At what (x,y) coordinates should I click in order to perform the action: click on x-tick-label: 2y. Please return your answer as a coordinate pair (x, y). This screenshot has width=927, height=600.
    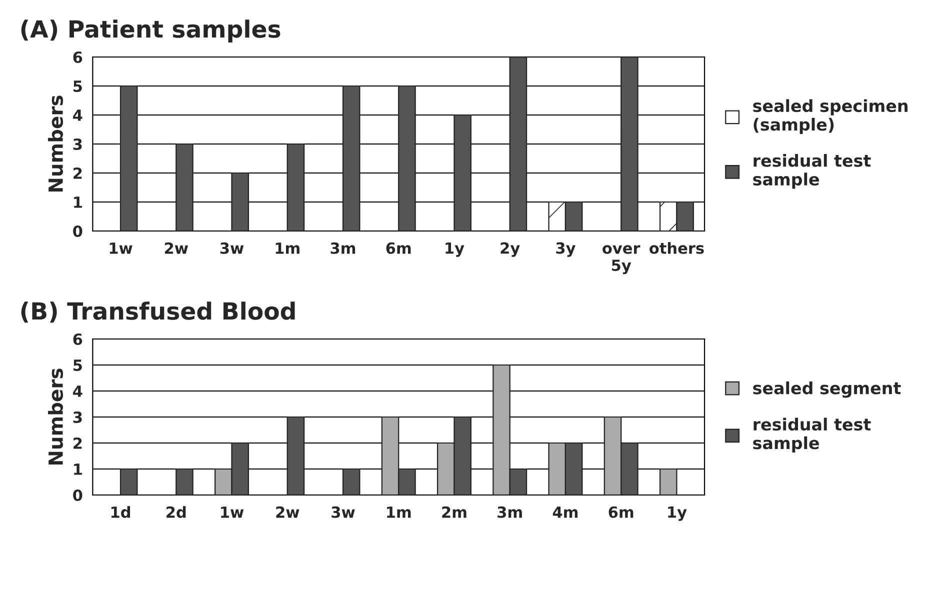
    Looking at the image, I should click on (510, 249).